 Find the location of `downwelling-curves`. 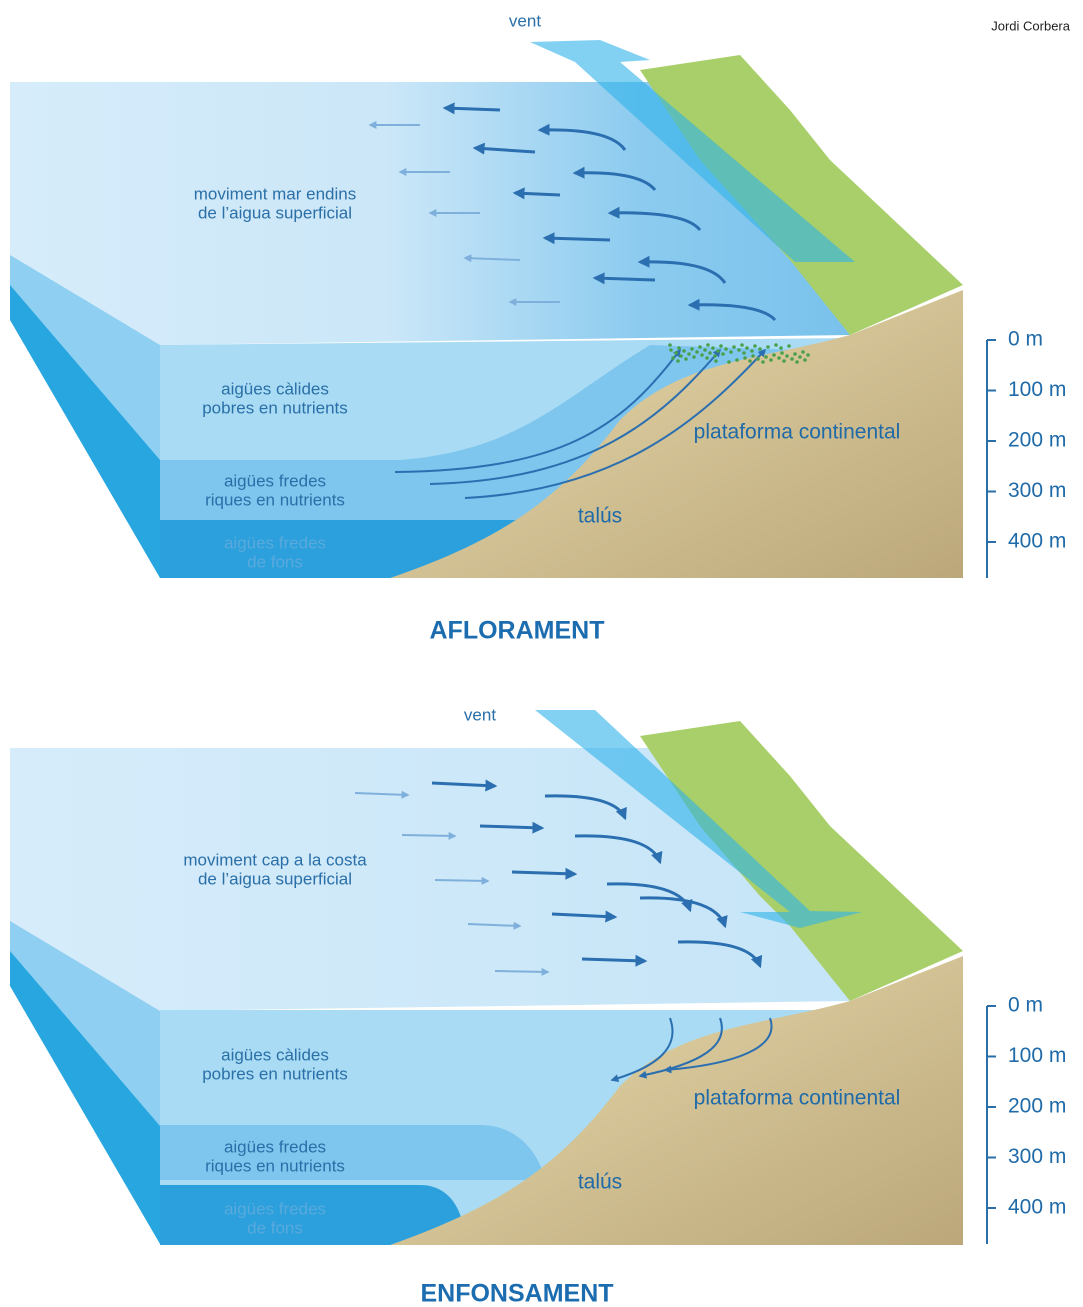

downwelling-curves is located at coordinates (691, 1050).